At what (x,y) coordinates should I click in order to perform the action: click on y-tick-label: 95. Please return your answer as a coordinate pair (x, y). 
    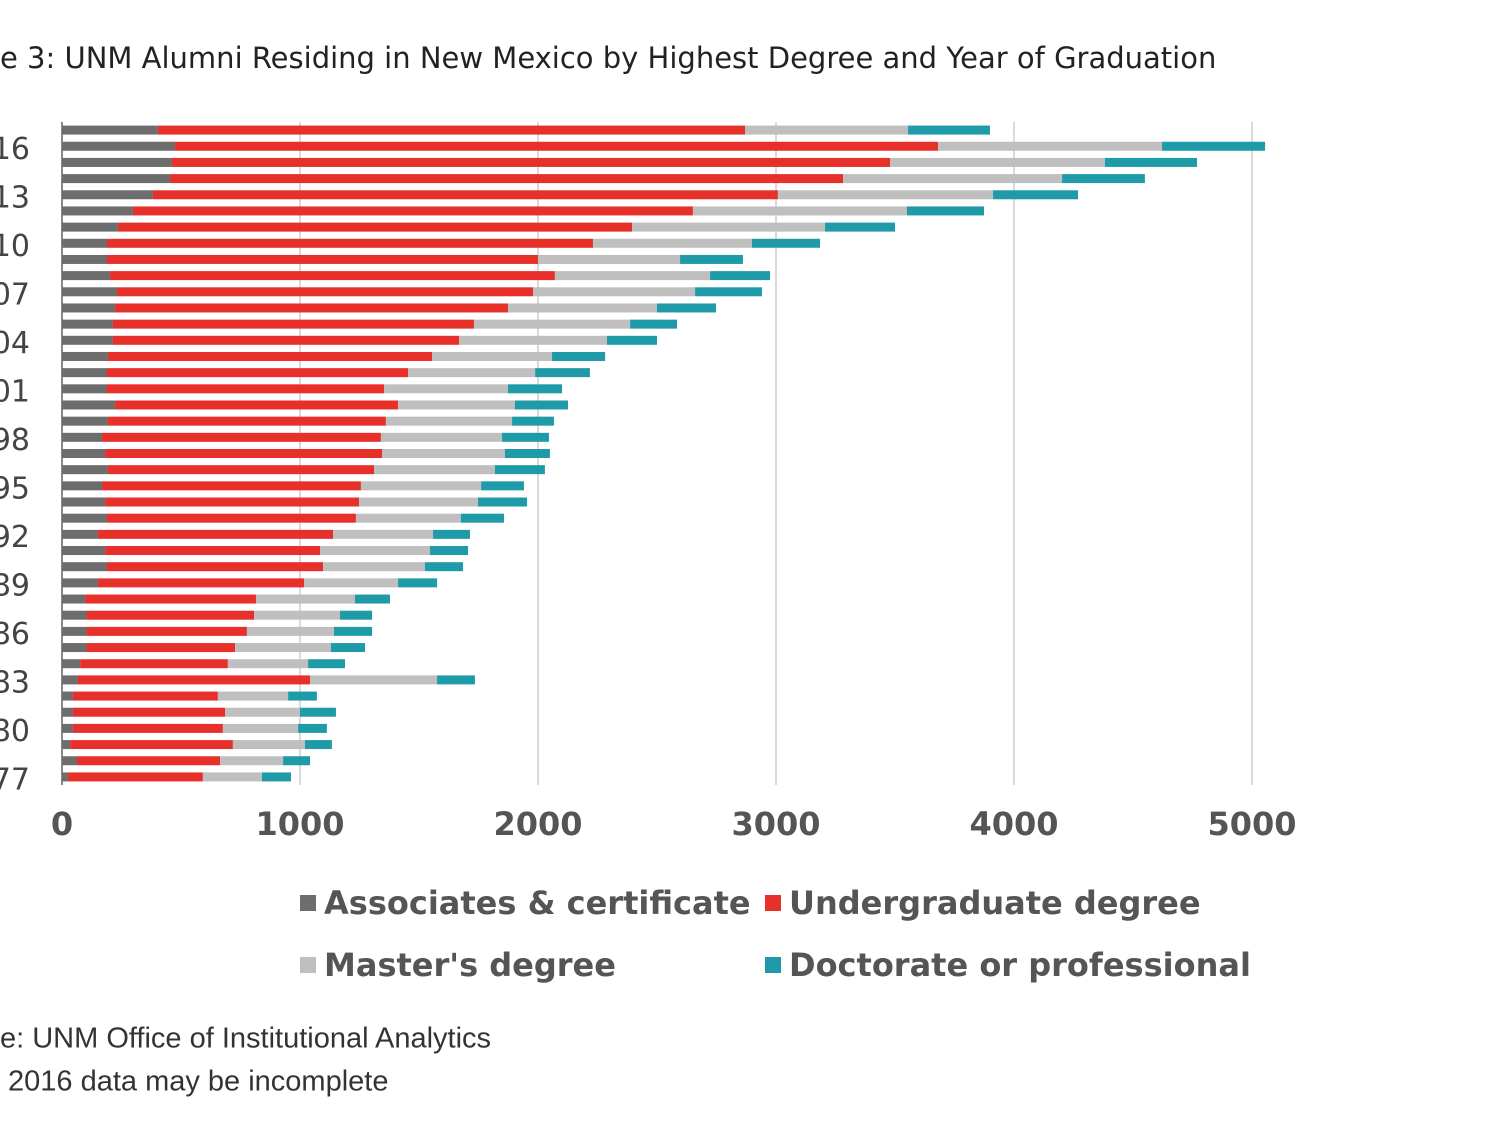
    Looking at the image, I should click on (15, 488).